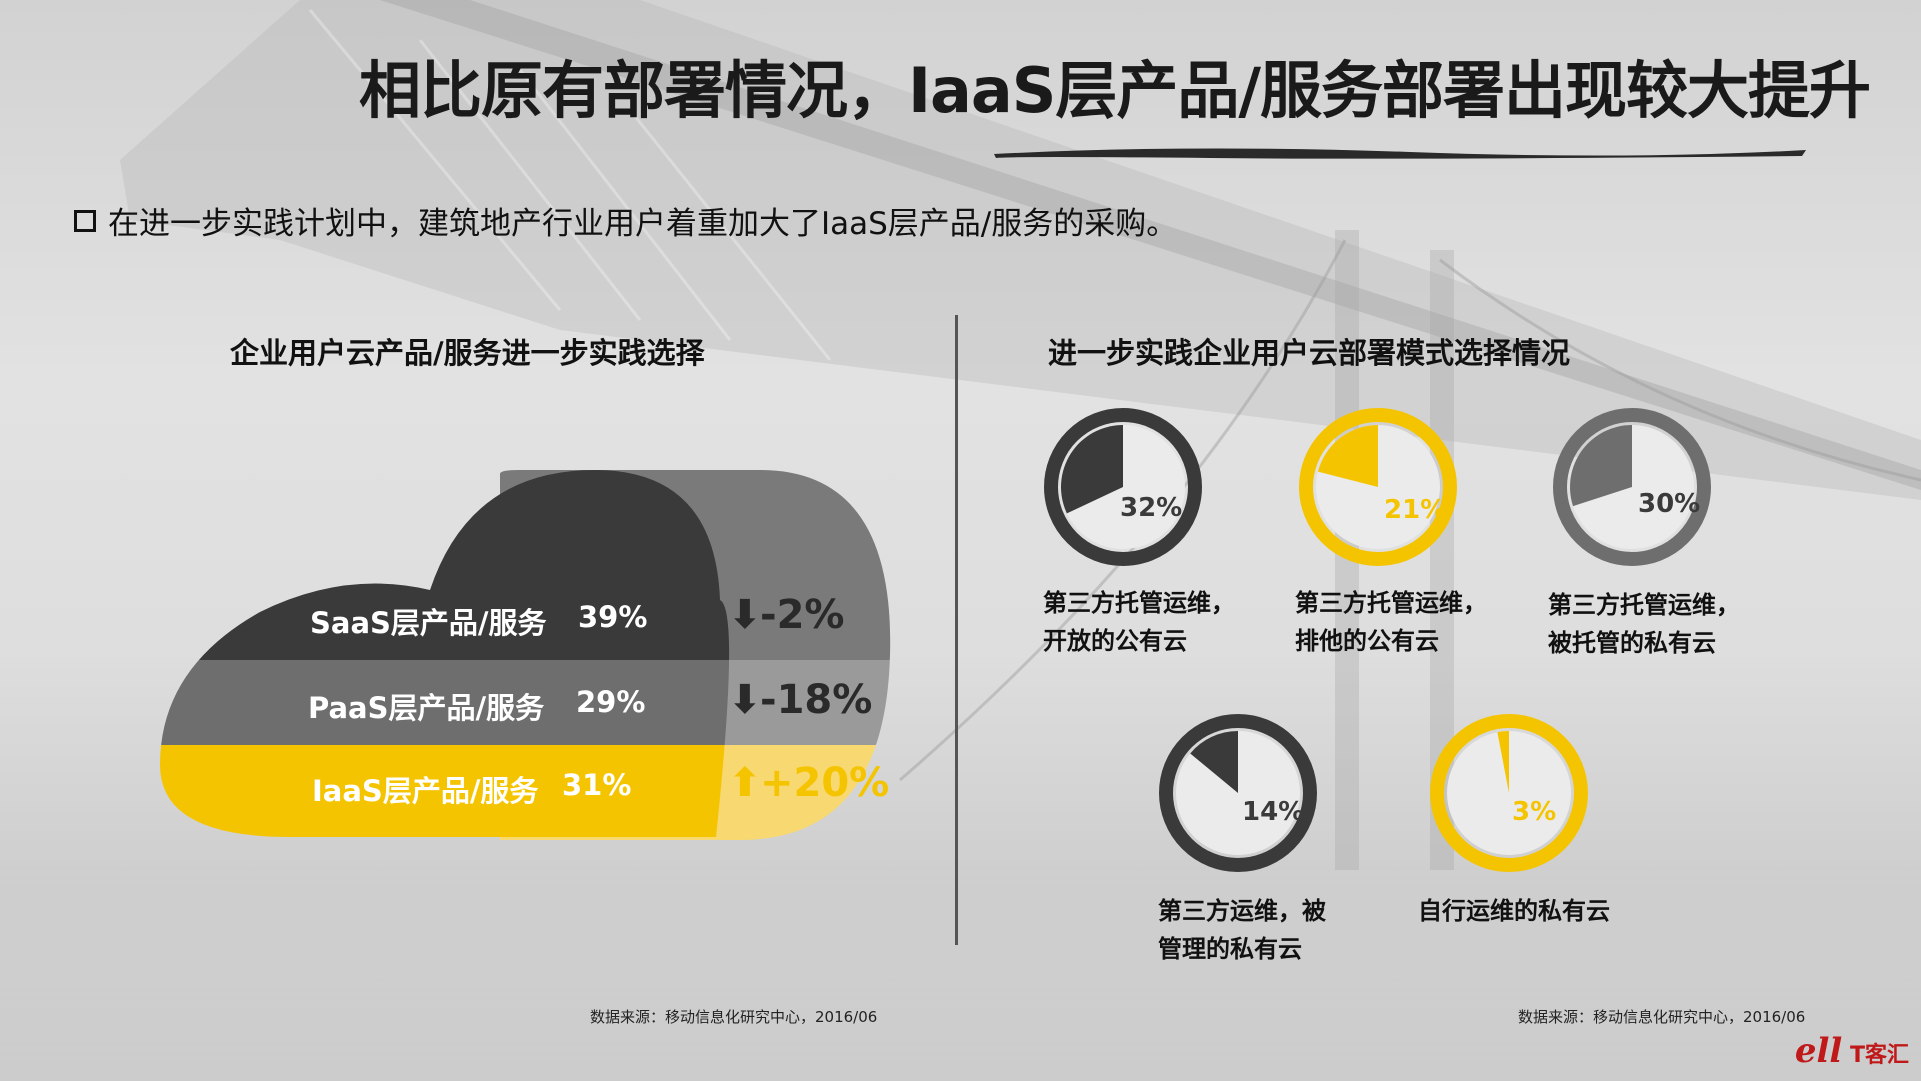  I want to click on logo-text: T客汇, so click(1879, 1055).